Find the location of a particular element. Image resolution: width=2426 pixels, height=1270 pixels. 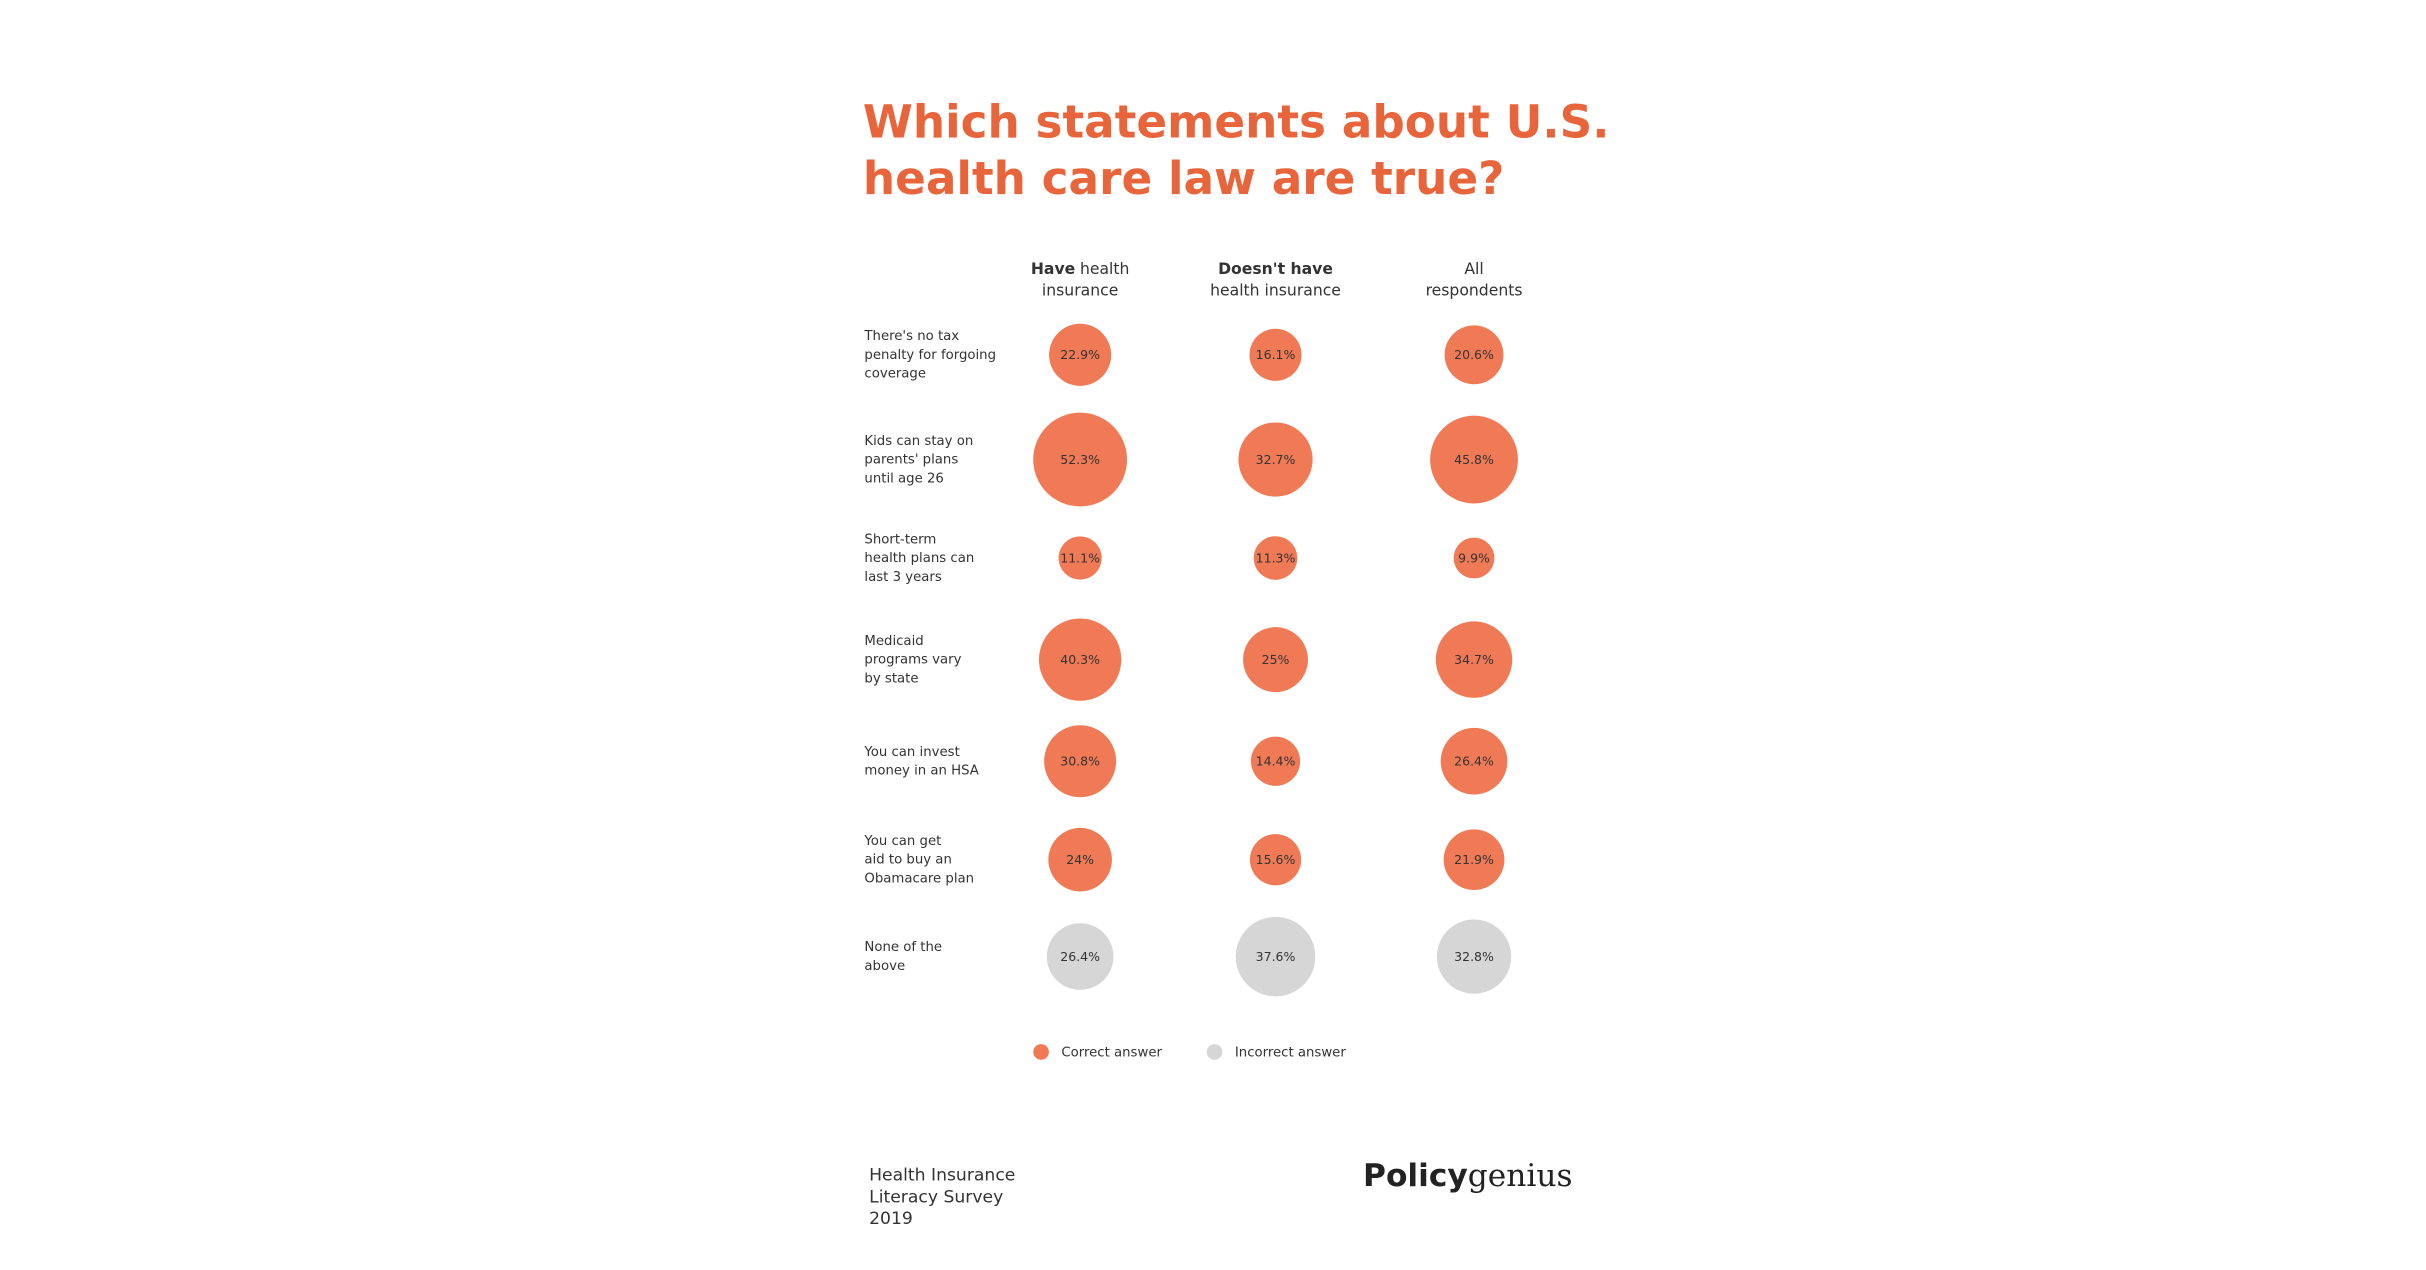

value-label: 9.9% is located at coordinates (1474, 557).